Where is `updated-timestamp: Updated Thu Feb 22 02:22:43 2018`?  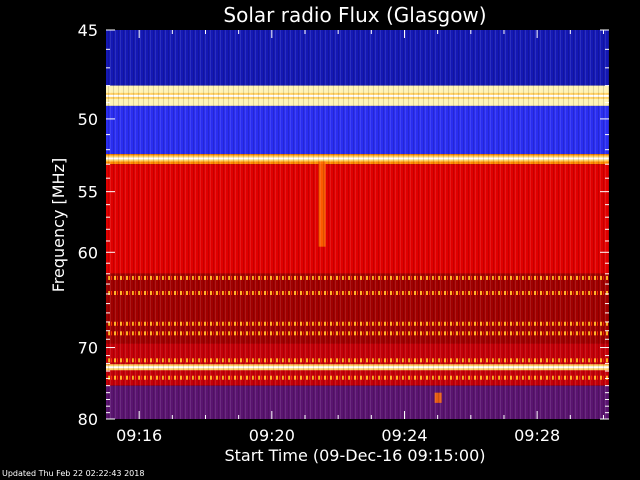 updated-timestamp: Updated Thu Feb 22 02:22:43 2018 is located at coordinates (73, 473).